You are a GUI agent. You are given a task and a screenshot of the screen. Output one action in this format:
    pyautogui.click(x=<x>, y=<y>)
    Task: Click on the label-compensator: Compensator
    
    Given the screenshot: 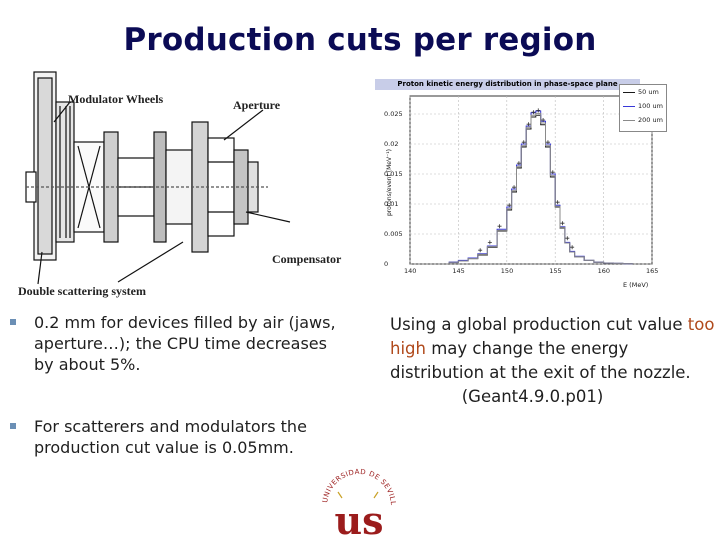 What is the action you would take?
    pyautogui.click(x=307, y=259)
    